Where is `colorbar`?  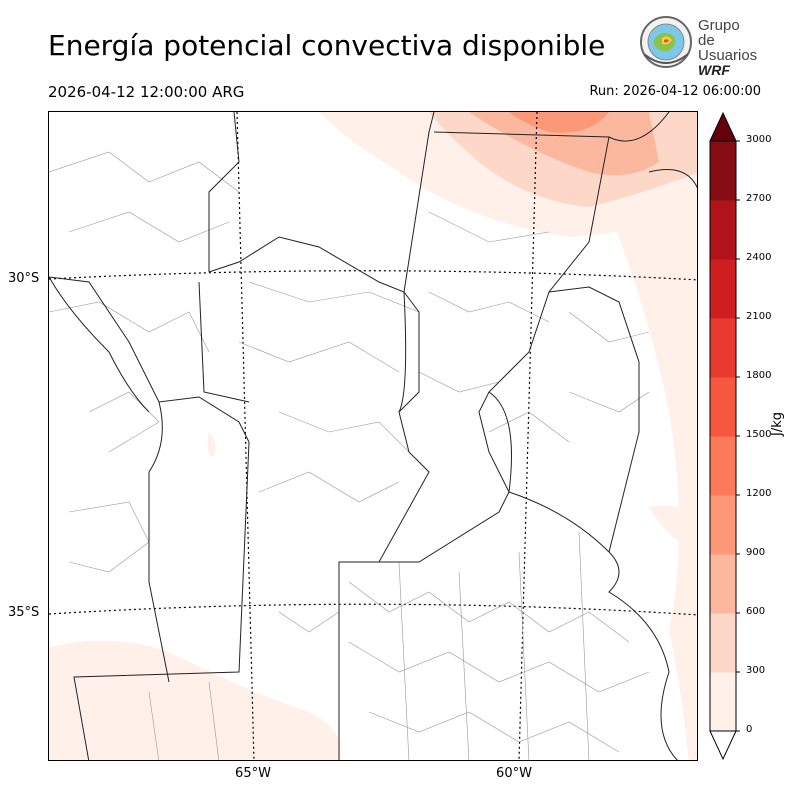 colorbar is located at coordinates (750, 438).